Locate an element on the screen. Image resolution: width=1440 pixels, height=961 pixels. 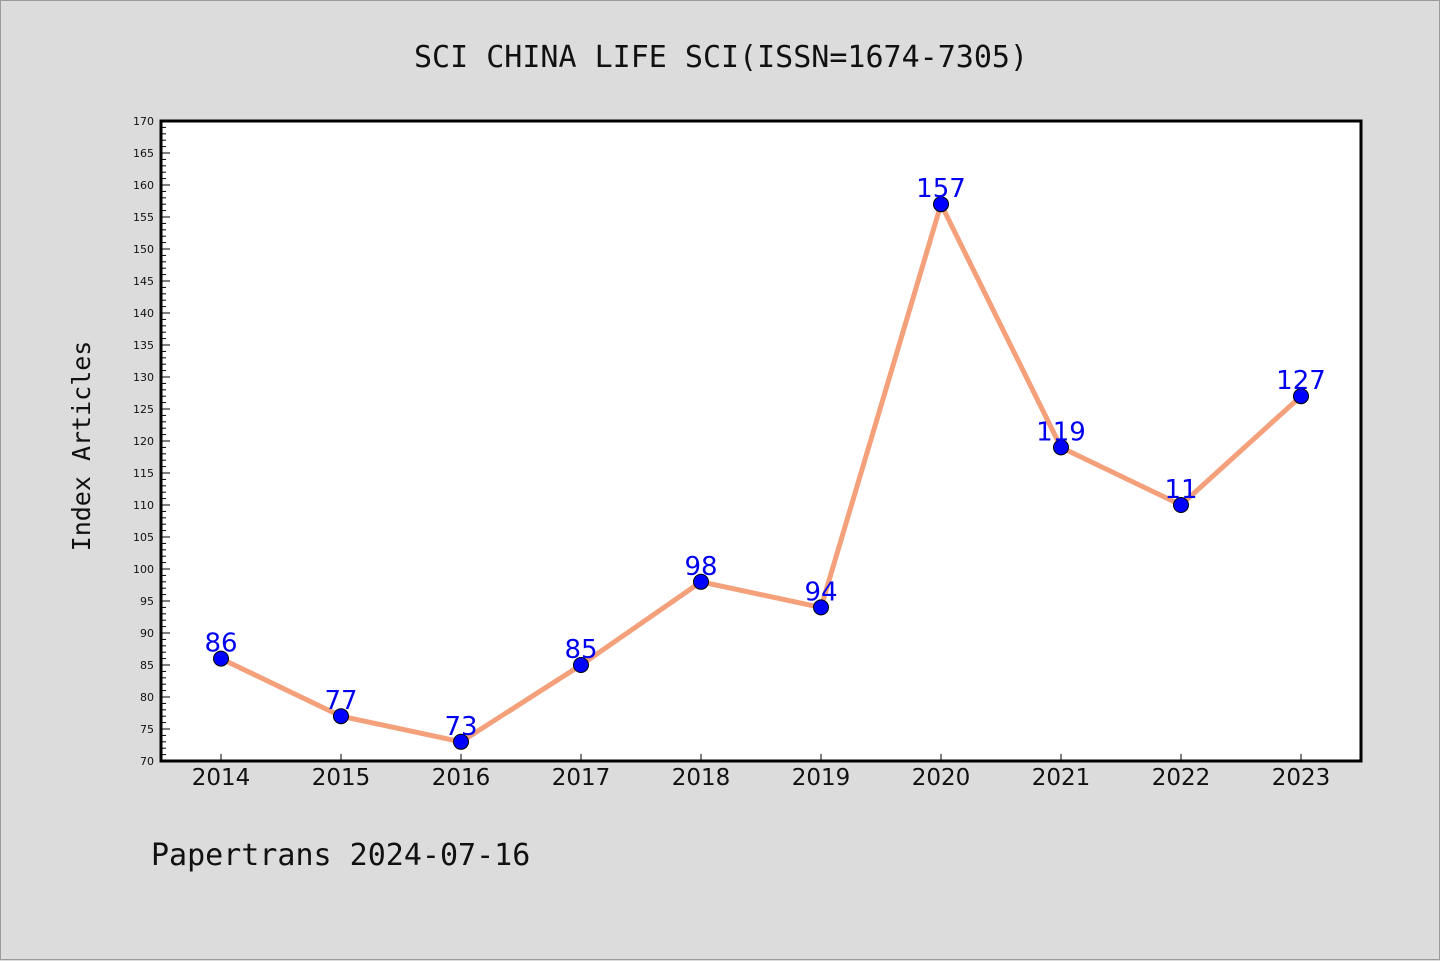
y-tick-label: 165 is located at coordinates (143, 153).